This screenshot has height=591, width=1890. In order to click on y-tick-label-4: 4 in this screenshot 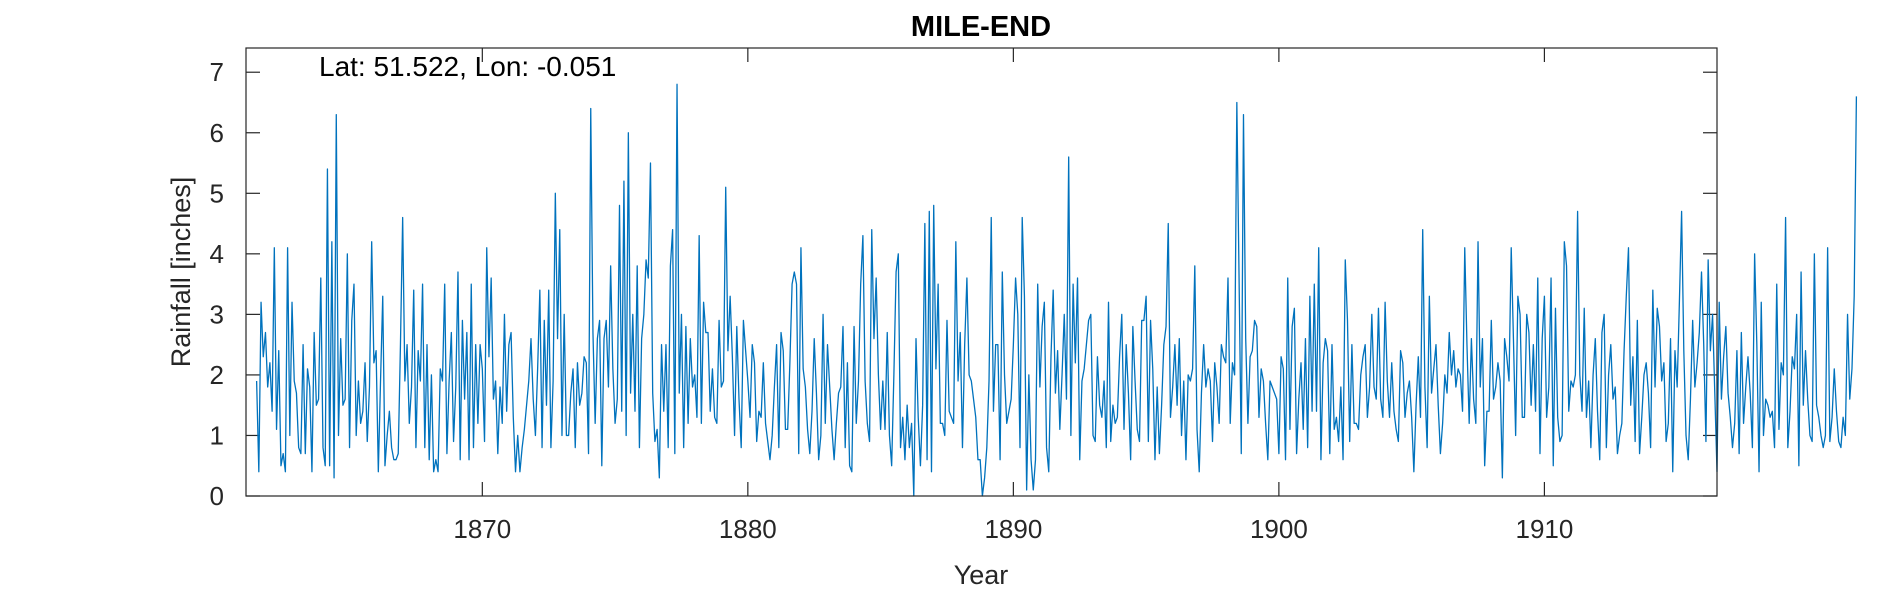, I will do `click(217, 254)`.